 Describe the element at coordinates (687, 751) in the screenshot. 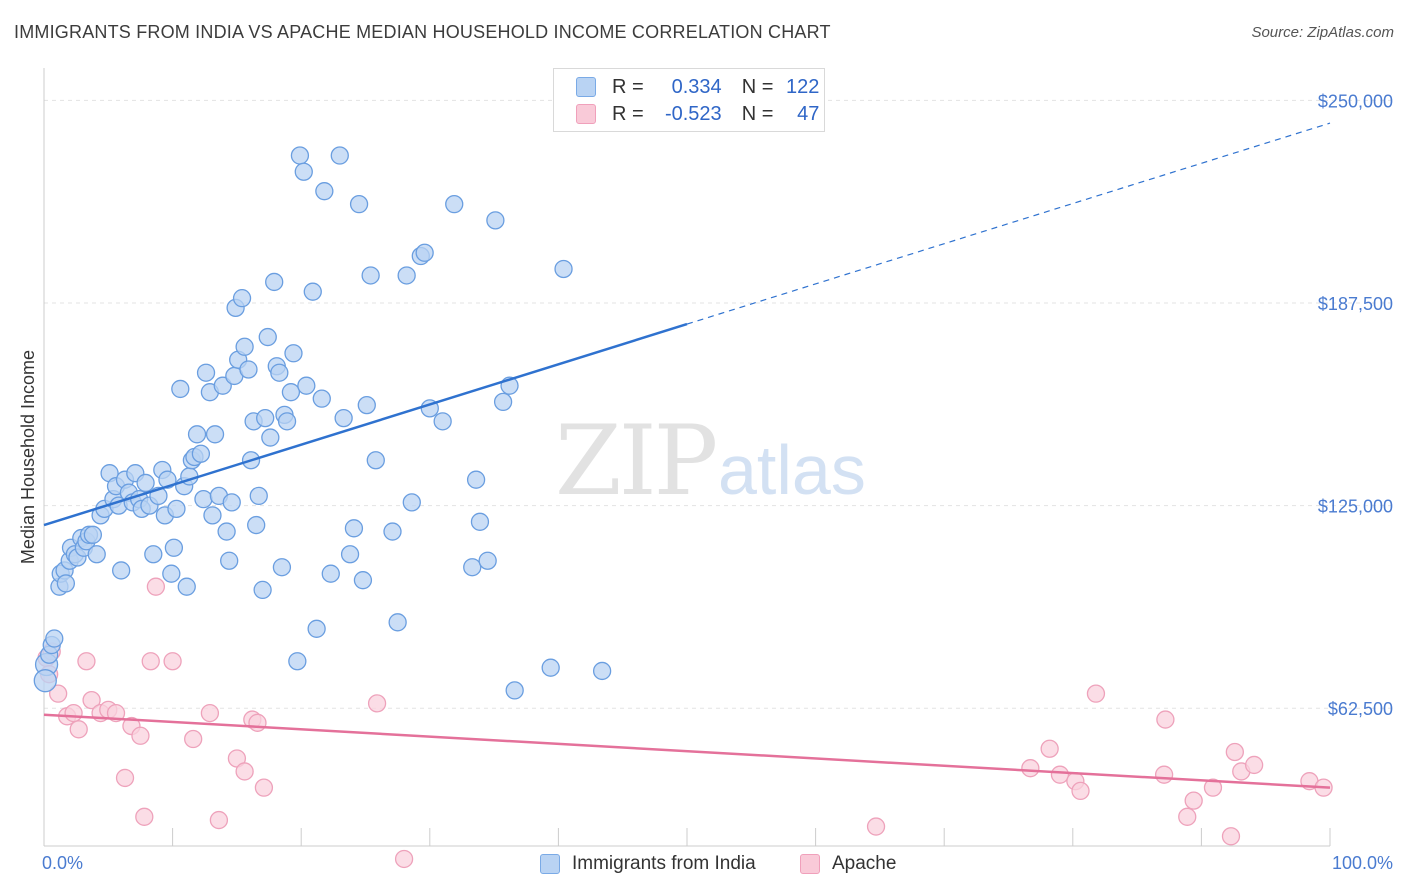

I see `apache-trend-line` at that location.